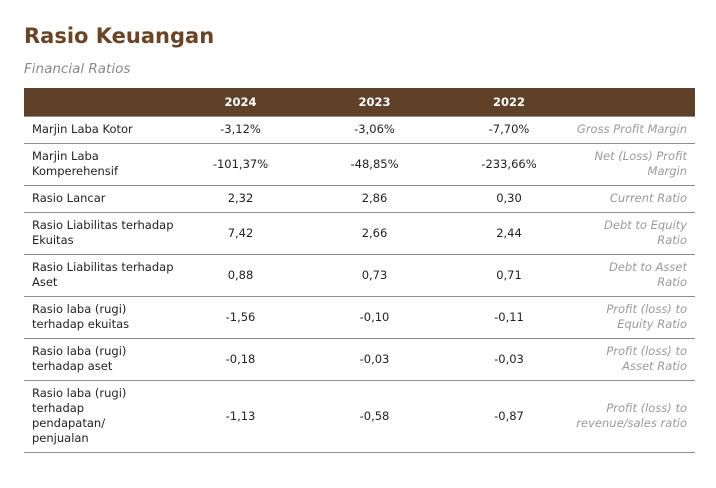 This screenshot has width=716, height=488. What do you see at coordinates (99, 317) in the screenshot?
I see `row-label: Rasio laba (rugi) terhadap ekuitas` at bounding box center [99, 317].